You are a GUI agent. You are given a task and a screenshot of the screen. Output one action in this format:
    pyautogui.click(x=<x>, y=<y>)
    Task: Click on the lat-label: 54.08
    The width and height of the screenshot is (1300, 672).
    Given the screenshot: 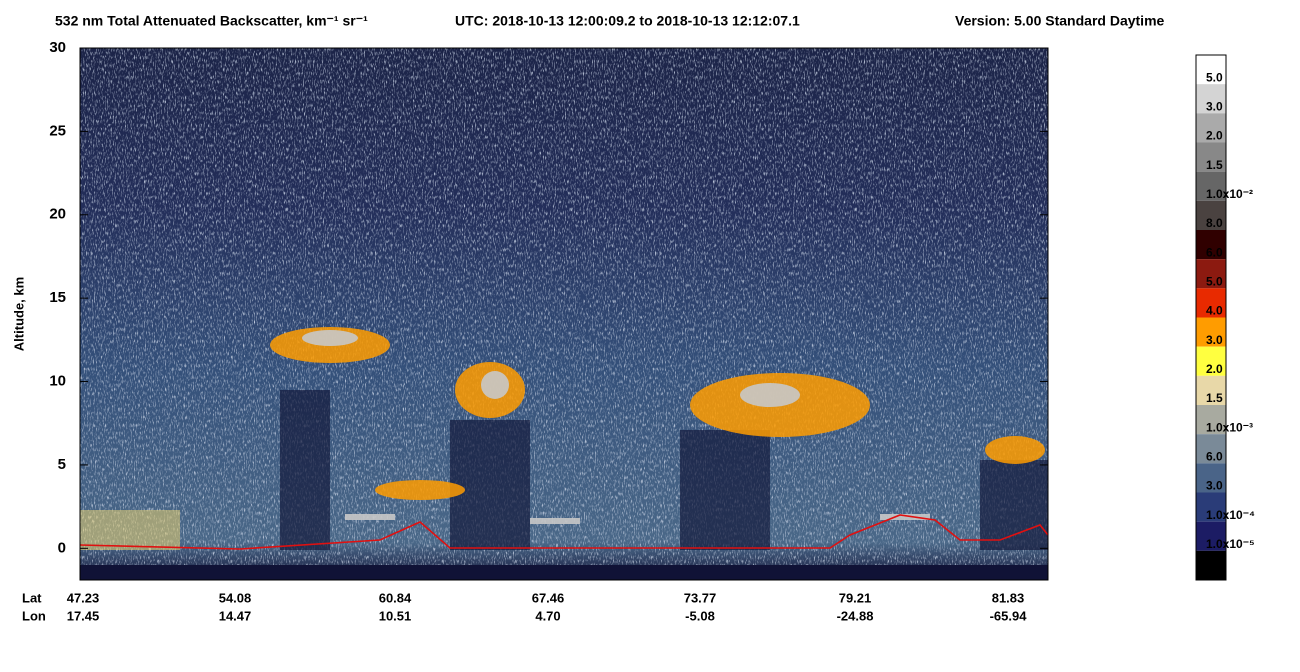 What is the action you would take?
    pyautogui.click(x=235, y=597)
    